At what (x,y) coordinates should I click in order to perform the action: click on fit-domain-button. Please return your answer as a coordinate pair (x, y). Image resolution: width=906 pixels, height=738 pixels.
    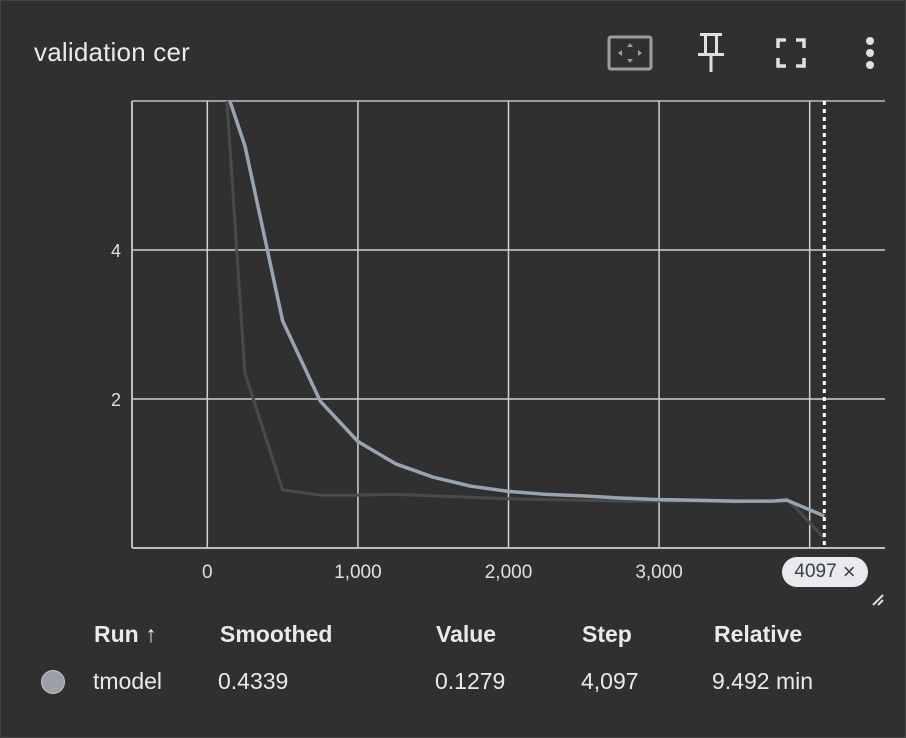
    Looking at the image, I should click on (630, 53).